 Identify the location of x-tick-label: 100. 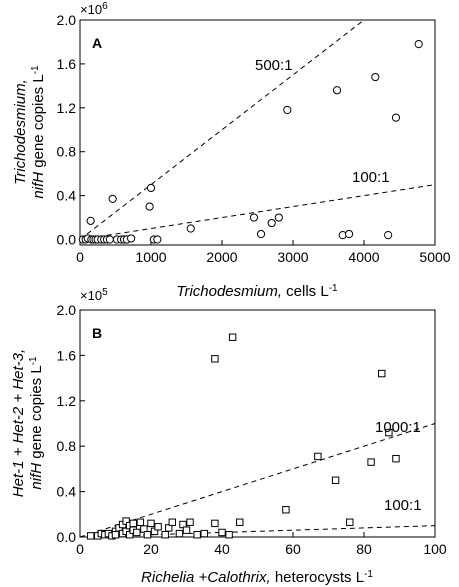
(435, 549).